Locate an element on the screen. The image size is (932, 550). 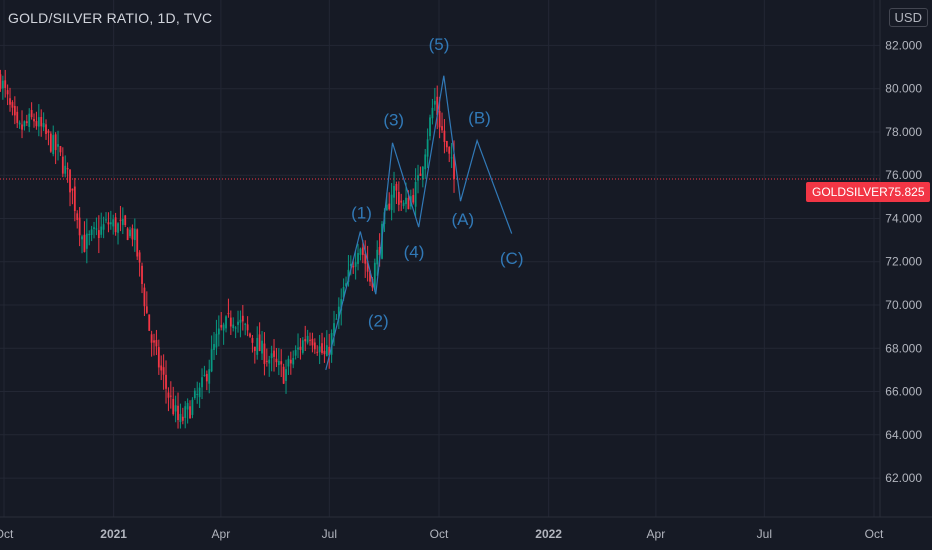
x-tick-label: Jul is located at coordinates (329, 534).